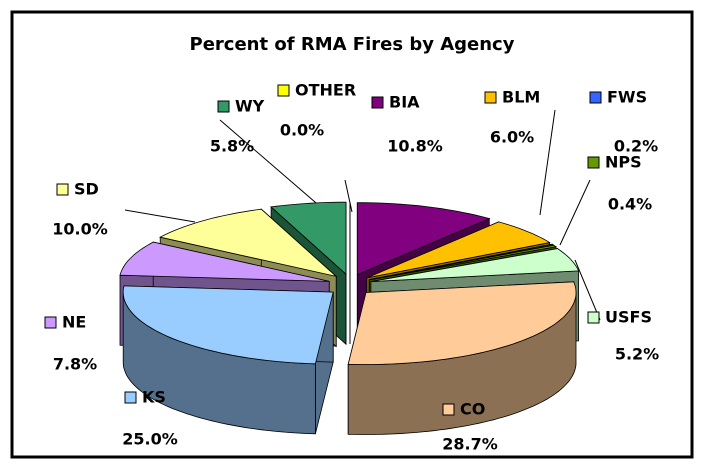 This screenshot has width=705, height=469. Describe the element at coordinates (325, 90) in the screenshot. I see `category-label: OTHER` at that location.